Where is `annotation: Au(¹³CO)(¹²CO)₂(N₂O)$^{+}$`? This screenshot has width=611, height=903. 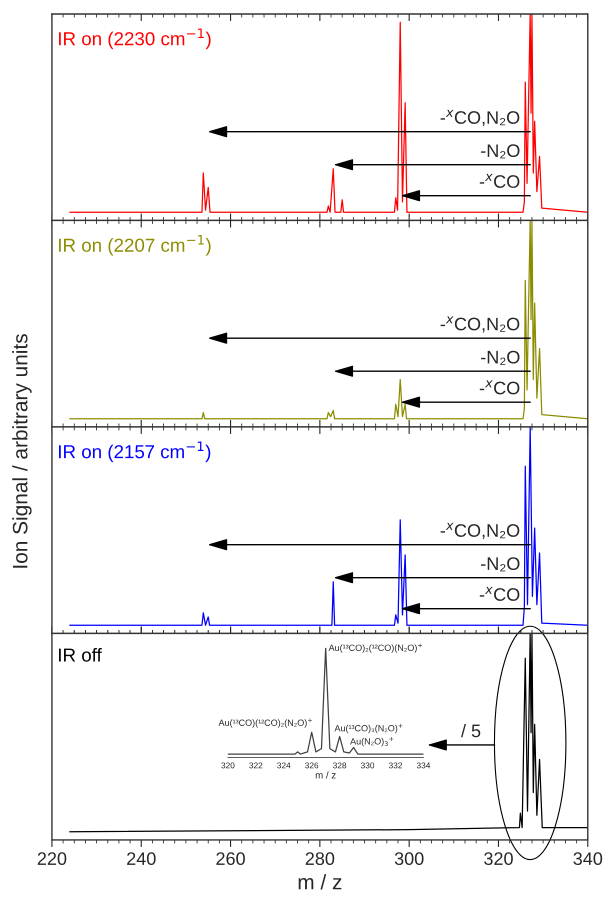 annotation: Au(¹³CO)(¹²CO)₂(N₂O)$^{+}$ is located at coordinates (265, 723).